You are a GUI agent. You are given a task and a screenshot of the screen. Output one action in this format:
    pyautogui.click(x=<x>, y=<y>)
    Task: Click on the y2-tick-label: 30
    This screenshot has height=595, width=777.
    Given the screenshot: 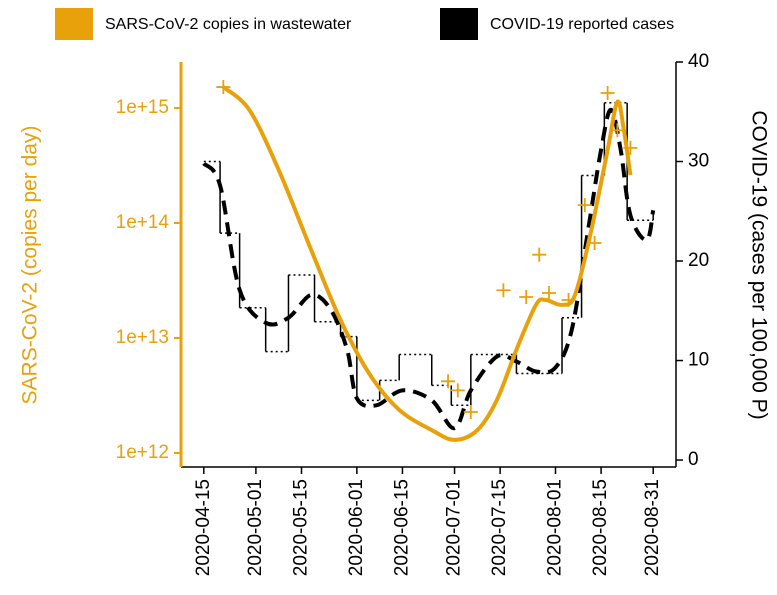 What is the action you would take?
    pyautogui.click(x=698, y=161)
    